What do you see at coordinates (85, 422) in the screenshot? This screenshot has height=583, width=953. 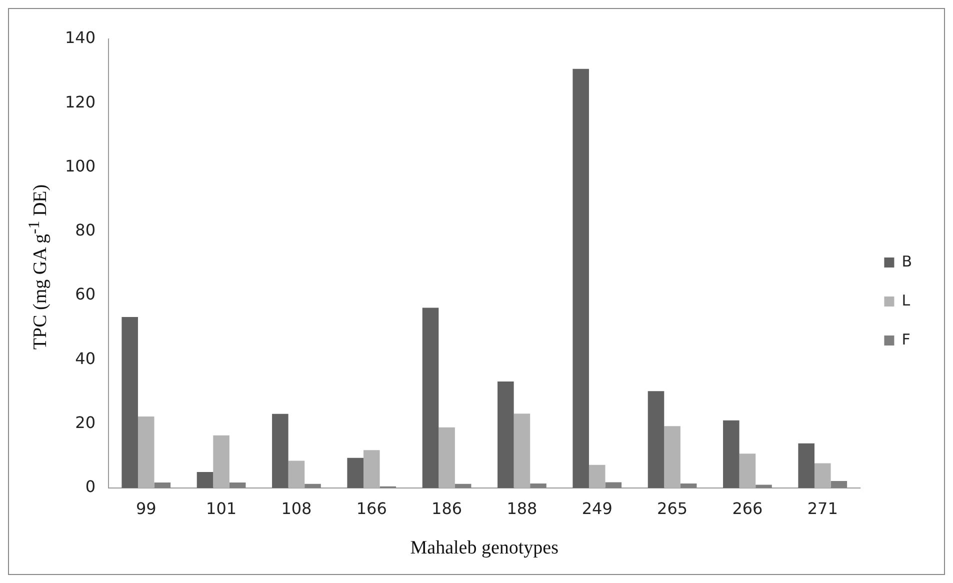 I see `y-tick-label: 20` at bounding box center [85, 422].